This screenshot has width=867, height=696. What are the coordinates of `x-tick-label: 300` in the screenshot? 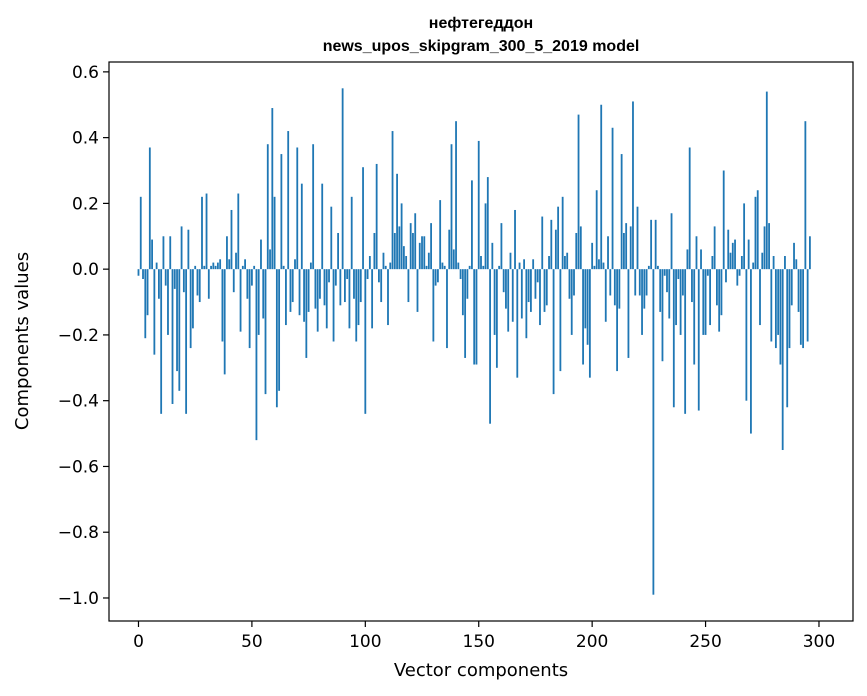 It's located at (819, 642).